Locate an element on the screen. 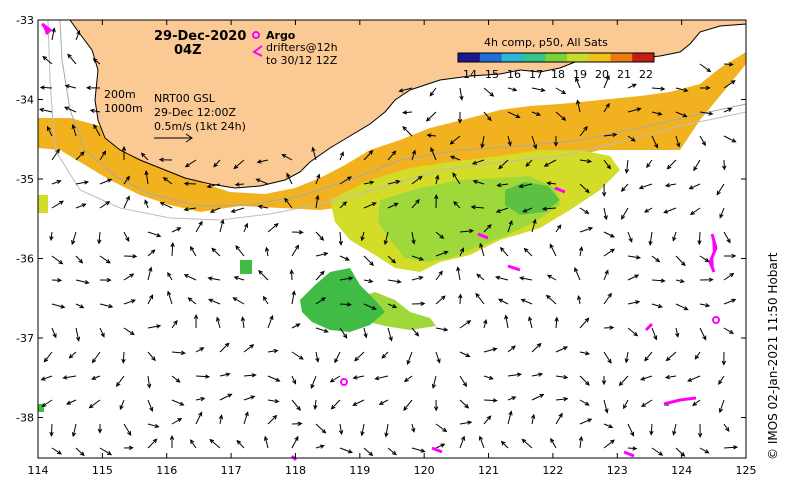 This screenshot has height=492, width=790. header-hour: 04Z is located at coordinates (188, 50).